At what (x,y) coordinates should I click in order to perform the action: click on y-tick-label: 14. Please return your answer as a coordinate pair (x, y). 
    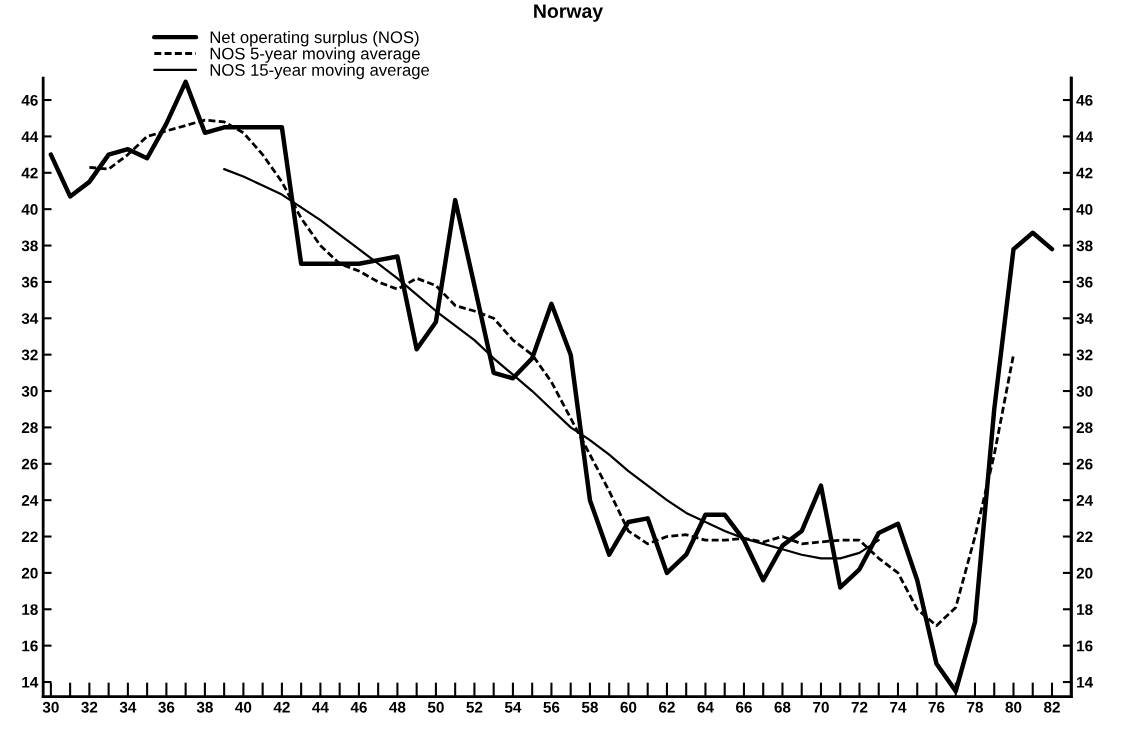
    Looking at the image, I should click on (30, 682).